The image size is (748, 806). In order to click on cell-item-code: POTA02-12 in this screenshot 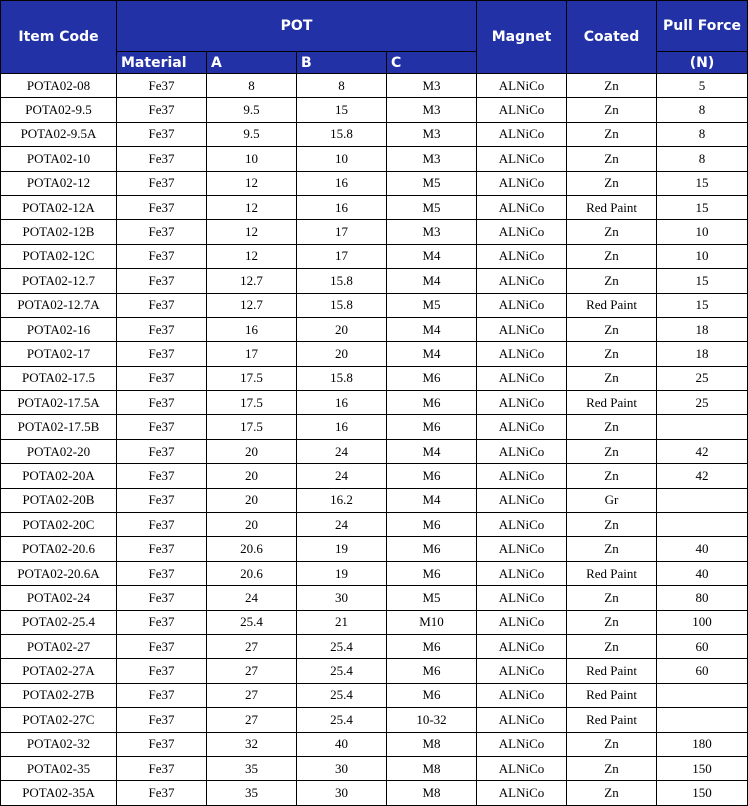, I will do `click(58, 183)`.